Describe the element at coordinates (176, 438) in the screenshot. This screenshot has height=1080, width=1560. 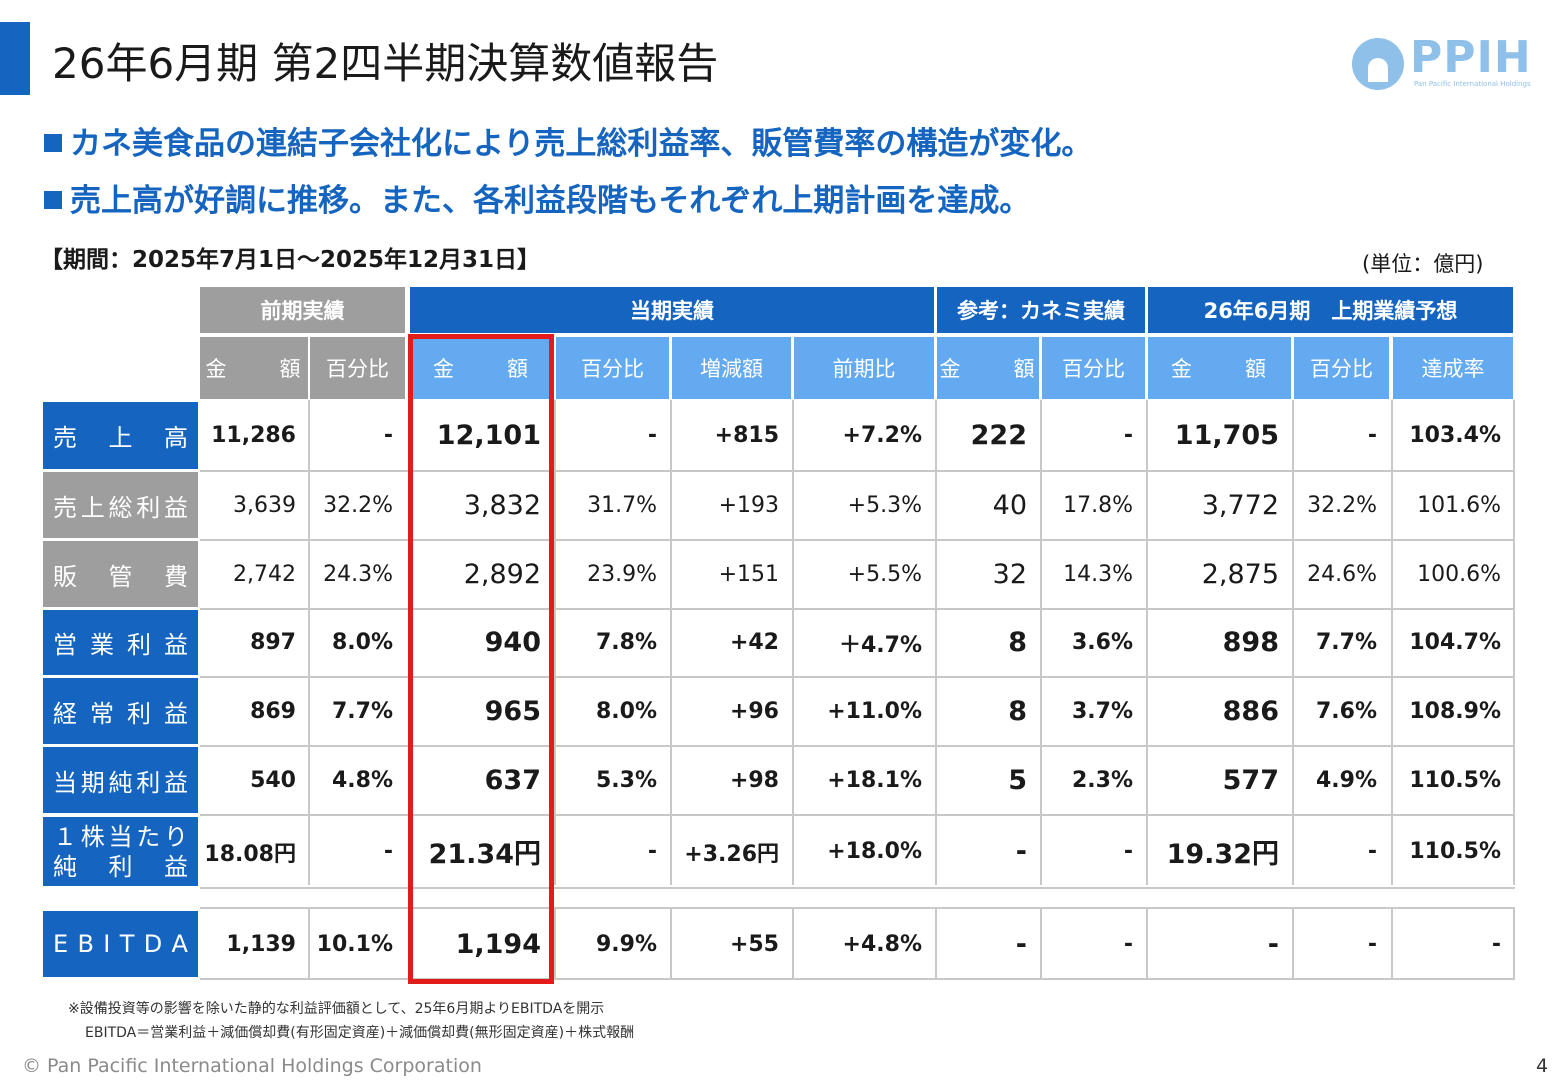
I see `row-label-char: 高` at that location.